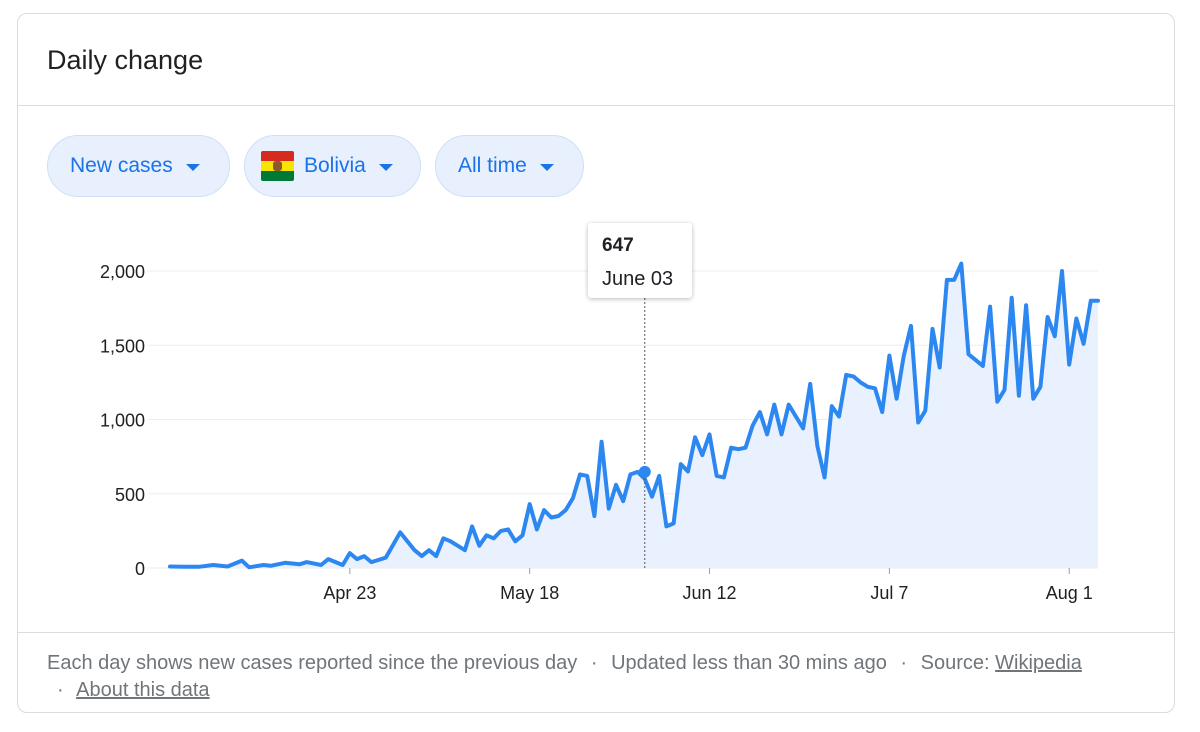 The width and height of the screenshot is (1200, 732). What do you see at coordinates (596, 632) in the screenshot?
I see `footer-divider` at bounding box center [596, 632].